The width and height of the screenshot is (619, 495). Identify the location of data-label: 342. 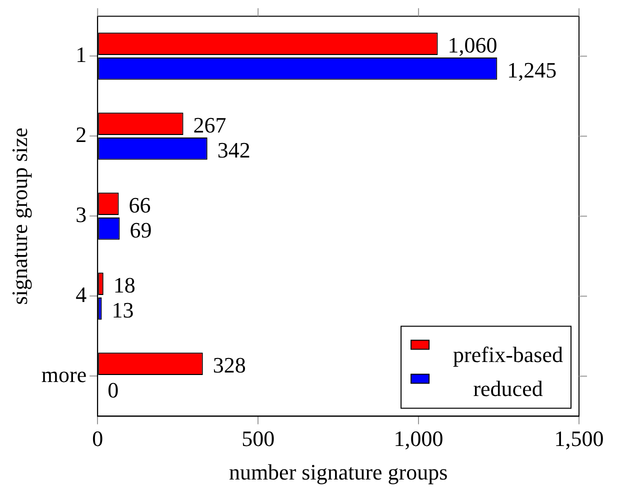
(233, 149).